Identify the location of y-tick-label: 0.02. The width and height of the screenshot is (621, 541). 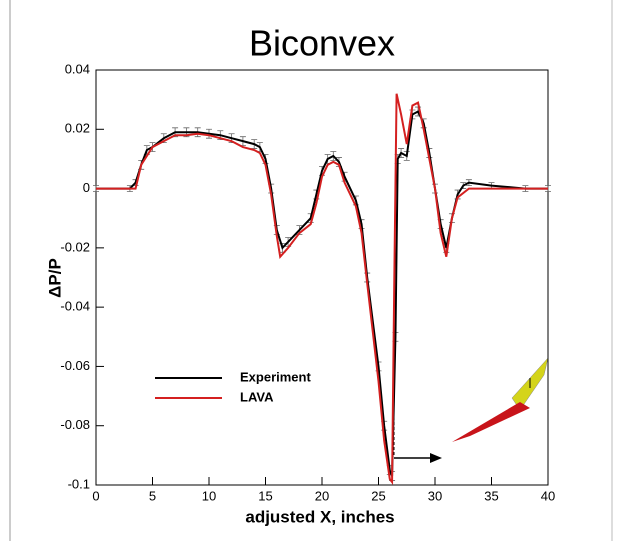
(77, 128).